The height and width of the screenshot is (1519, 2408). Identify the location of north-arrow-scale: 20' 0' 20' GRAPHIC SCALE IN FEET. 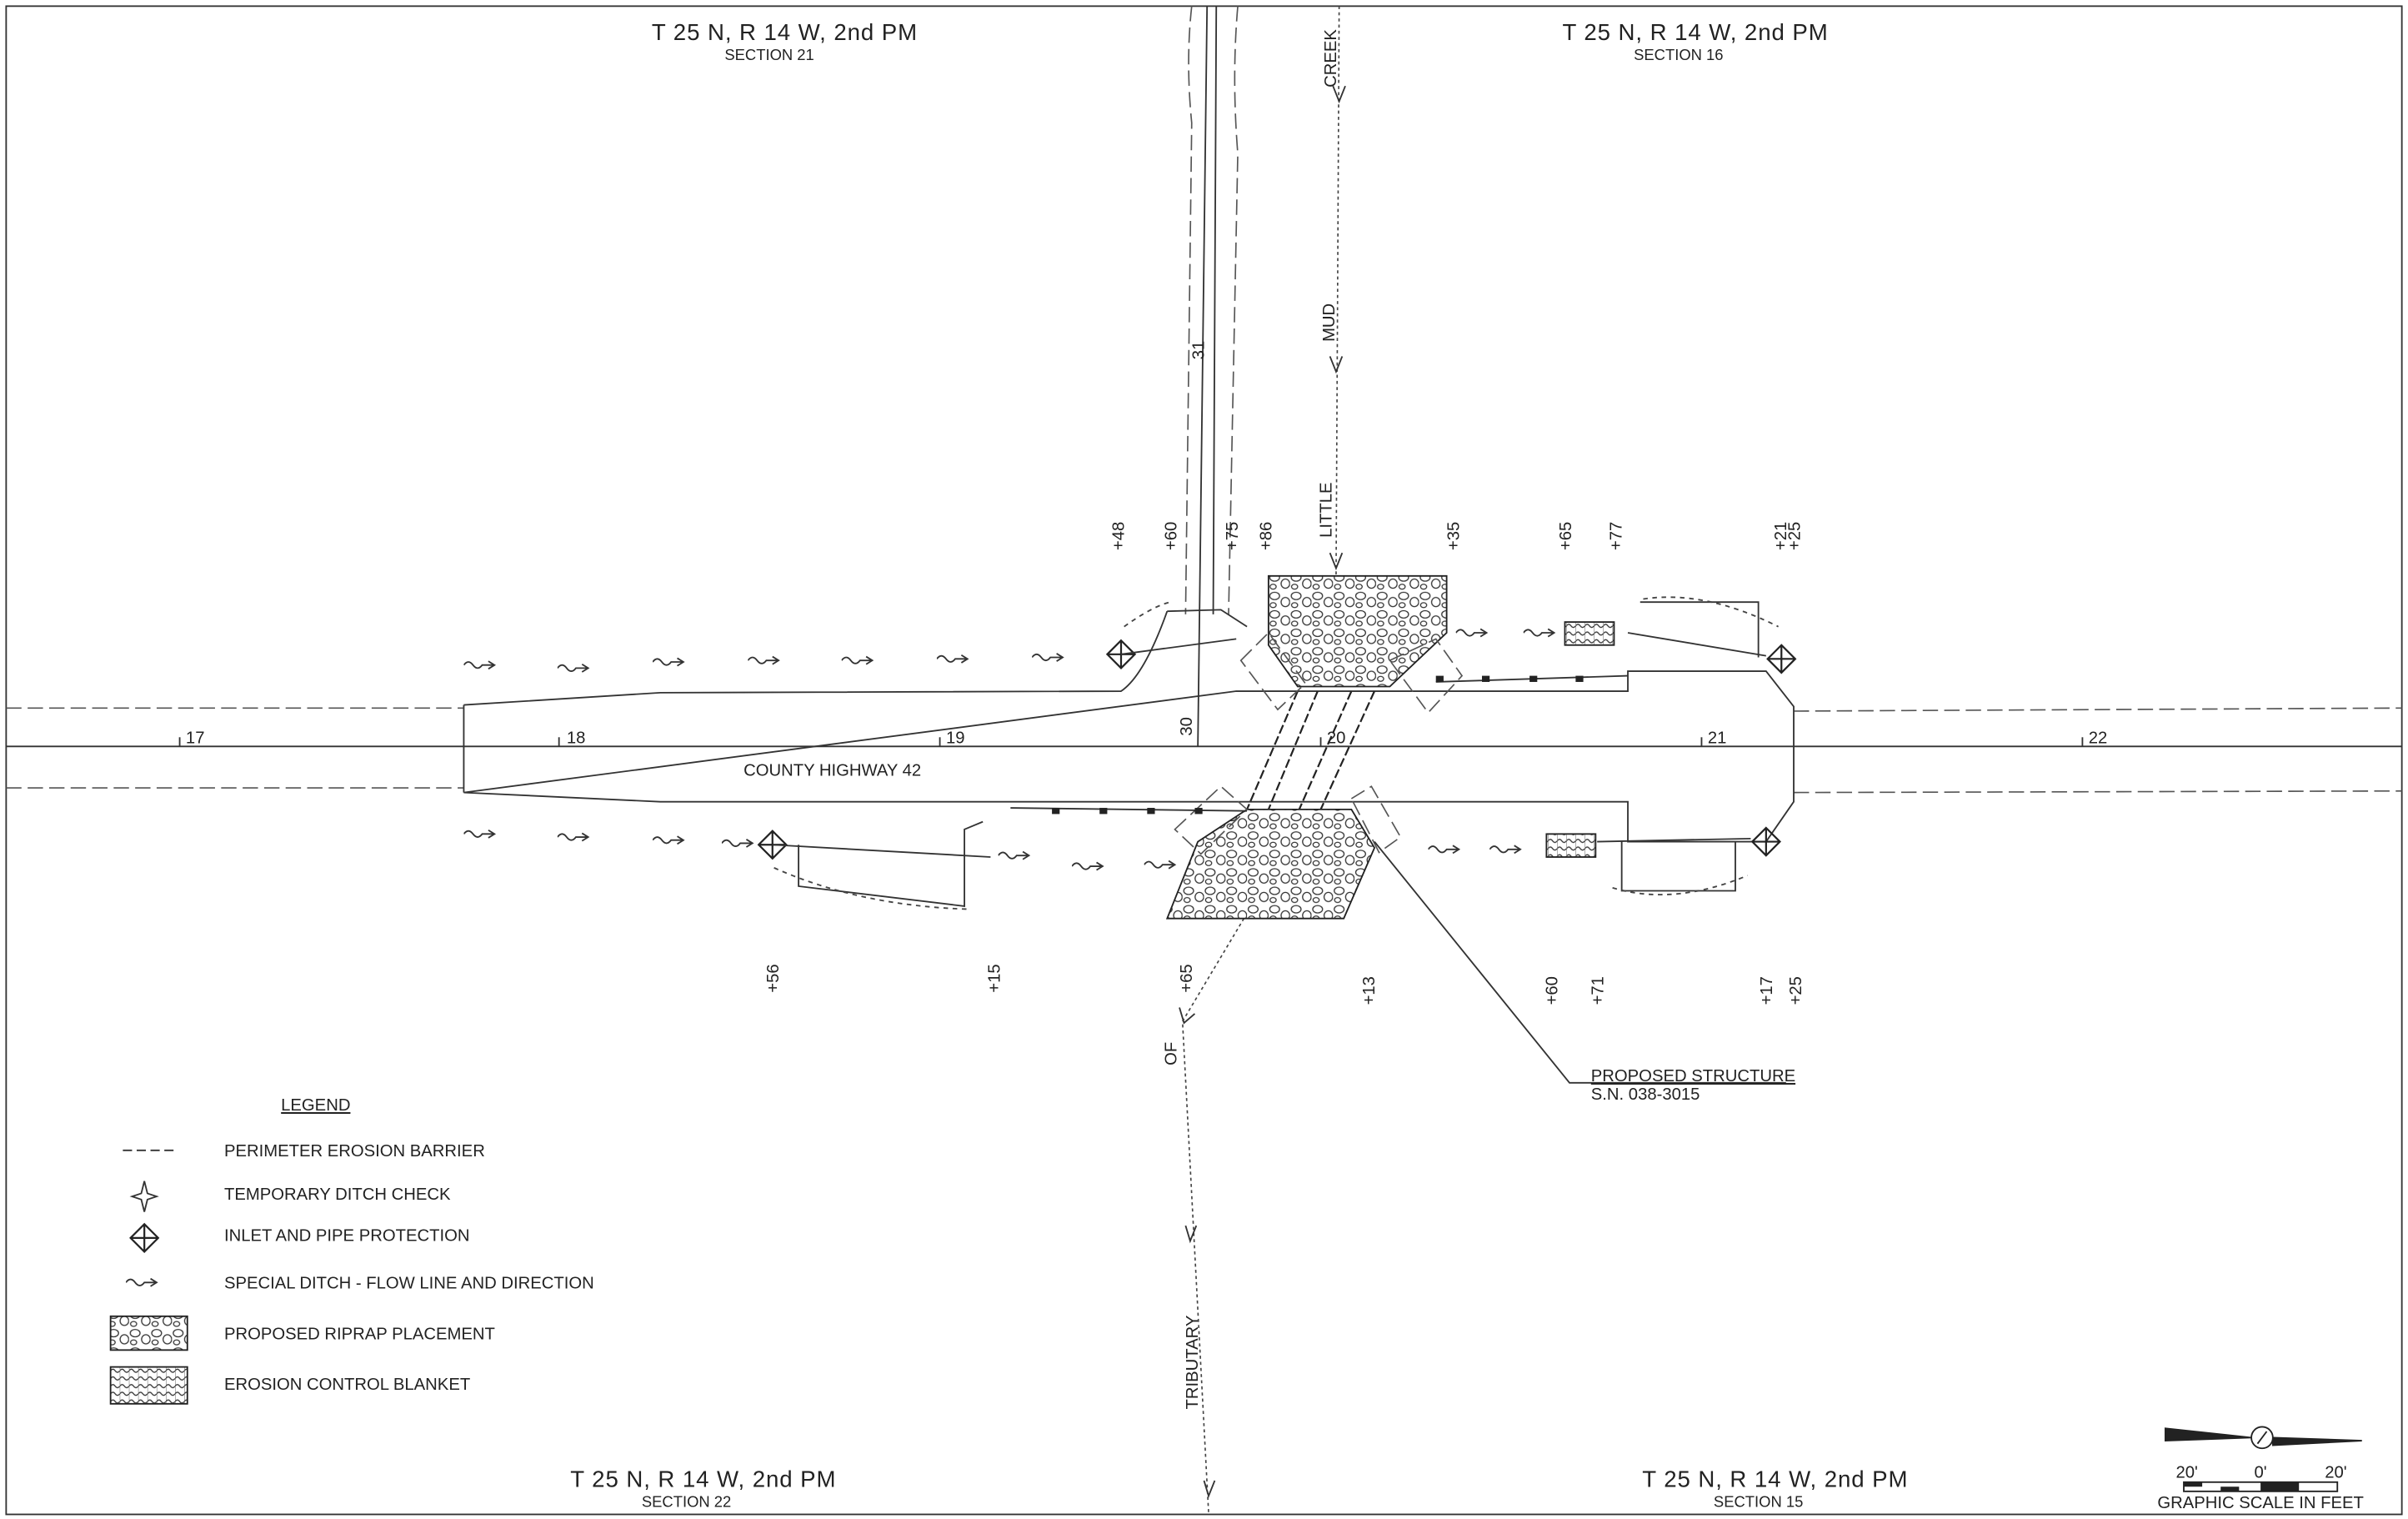
(2260, 1469).